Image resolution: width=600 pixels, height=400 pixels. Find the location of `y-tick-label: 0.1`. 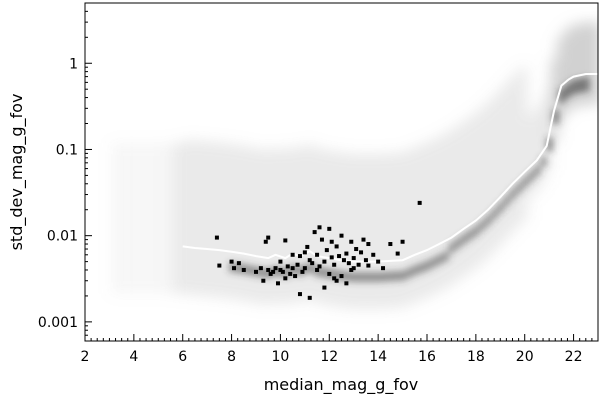

y-tick-label: 0.1 is located at coordinates (67, 150).